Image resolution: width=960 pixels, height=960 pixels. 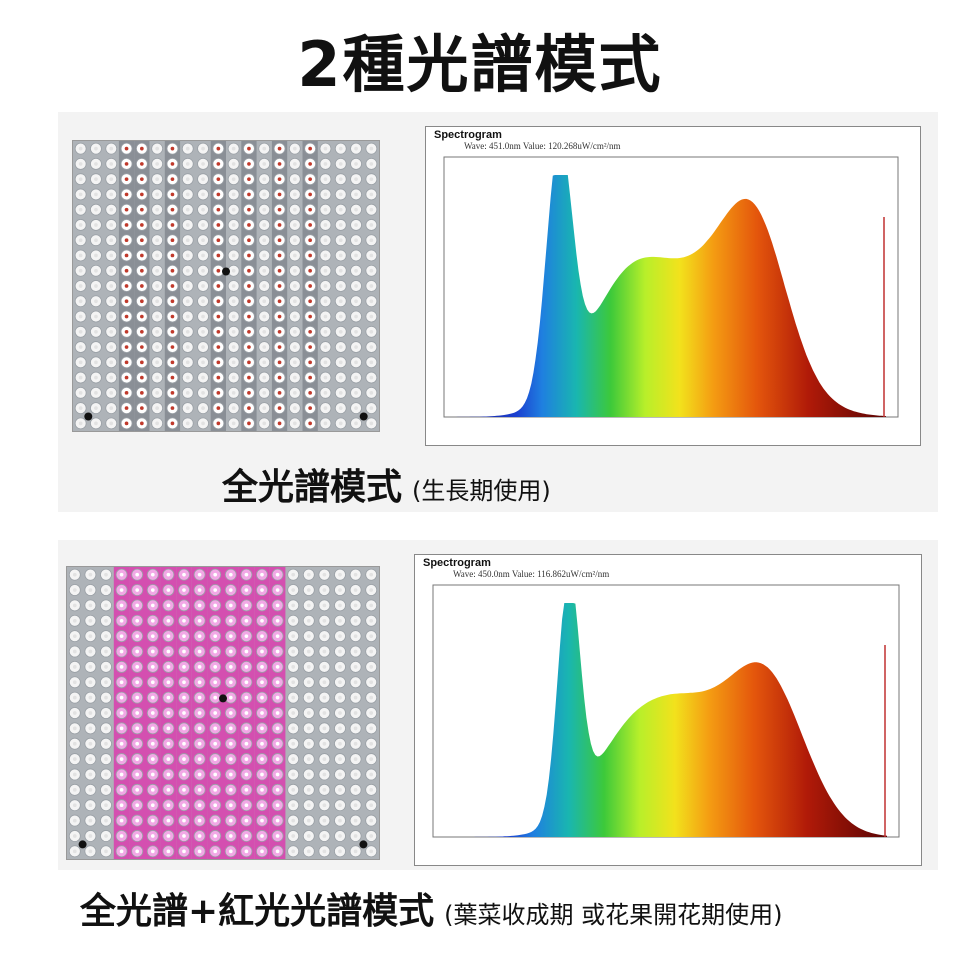 I want to click on mounting-screw, so click(x=88, y=416).